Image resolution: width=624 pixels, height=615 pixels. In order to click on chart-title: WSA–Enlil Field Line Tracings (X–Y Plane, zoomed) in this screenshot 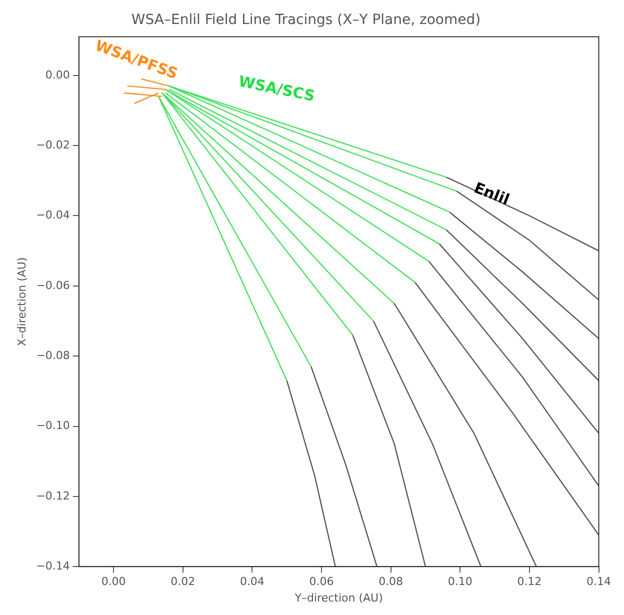, I will do `click(306, 20)`.